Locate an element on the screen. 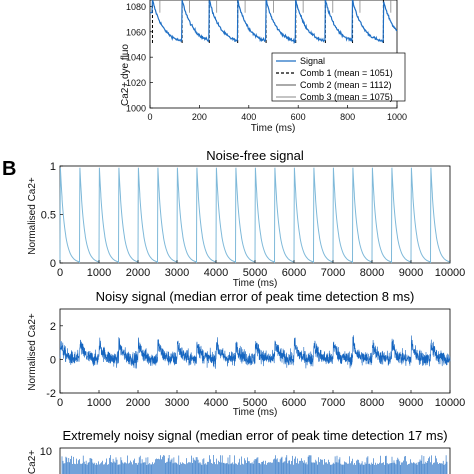  panel-b-letter: B is located at coordinates (9, 169).